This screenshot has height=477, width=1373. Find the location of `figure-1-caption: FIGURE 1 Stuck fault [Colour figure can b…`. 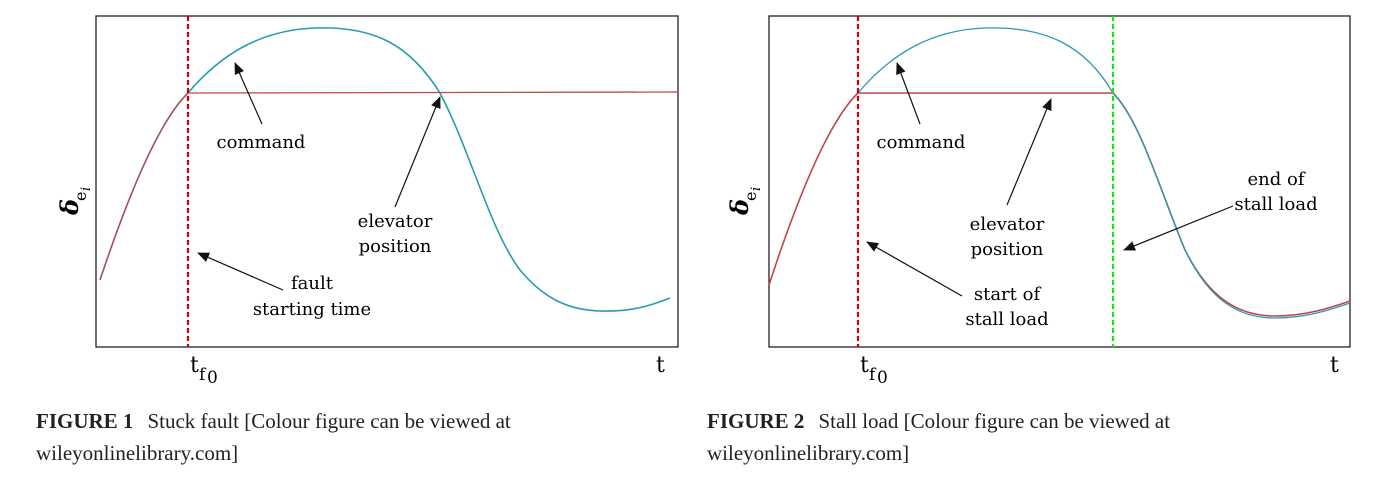

figure-1-caption: FIGURE 1 Stuck fault [Colour figure can b… is located at coordinates (336, 437).